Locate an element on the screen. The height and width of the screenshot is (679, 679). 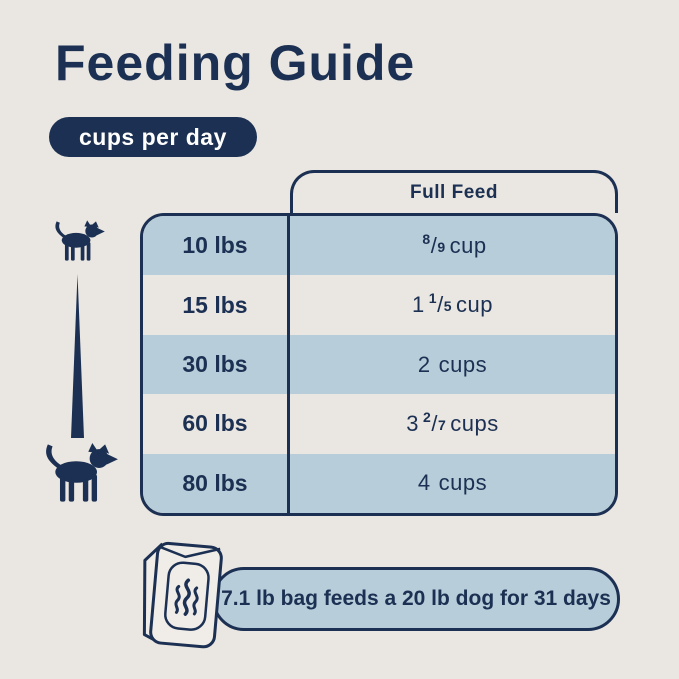
weight-cell: 15 lbs is located at coordinates (216, 305).